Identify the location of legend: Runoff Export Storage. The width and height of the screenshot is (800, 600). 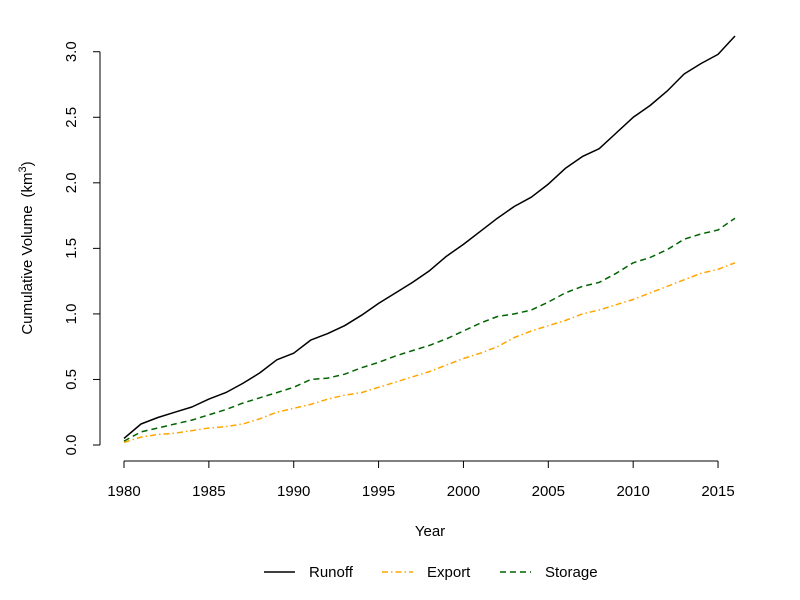
(431, 572).